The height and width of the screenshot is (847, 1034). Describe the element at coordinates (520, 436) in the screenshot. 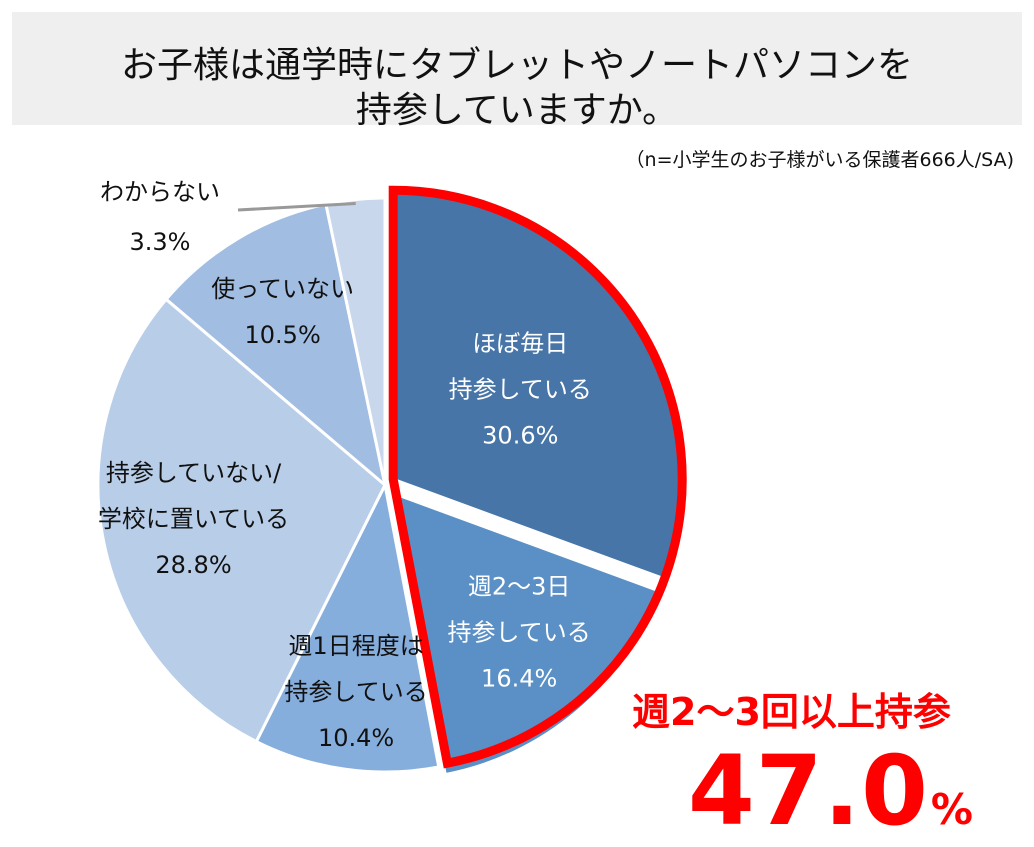

I see `slice-1-value-label: 30.6%` at that location.